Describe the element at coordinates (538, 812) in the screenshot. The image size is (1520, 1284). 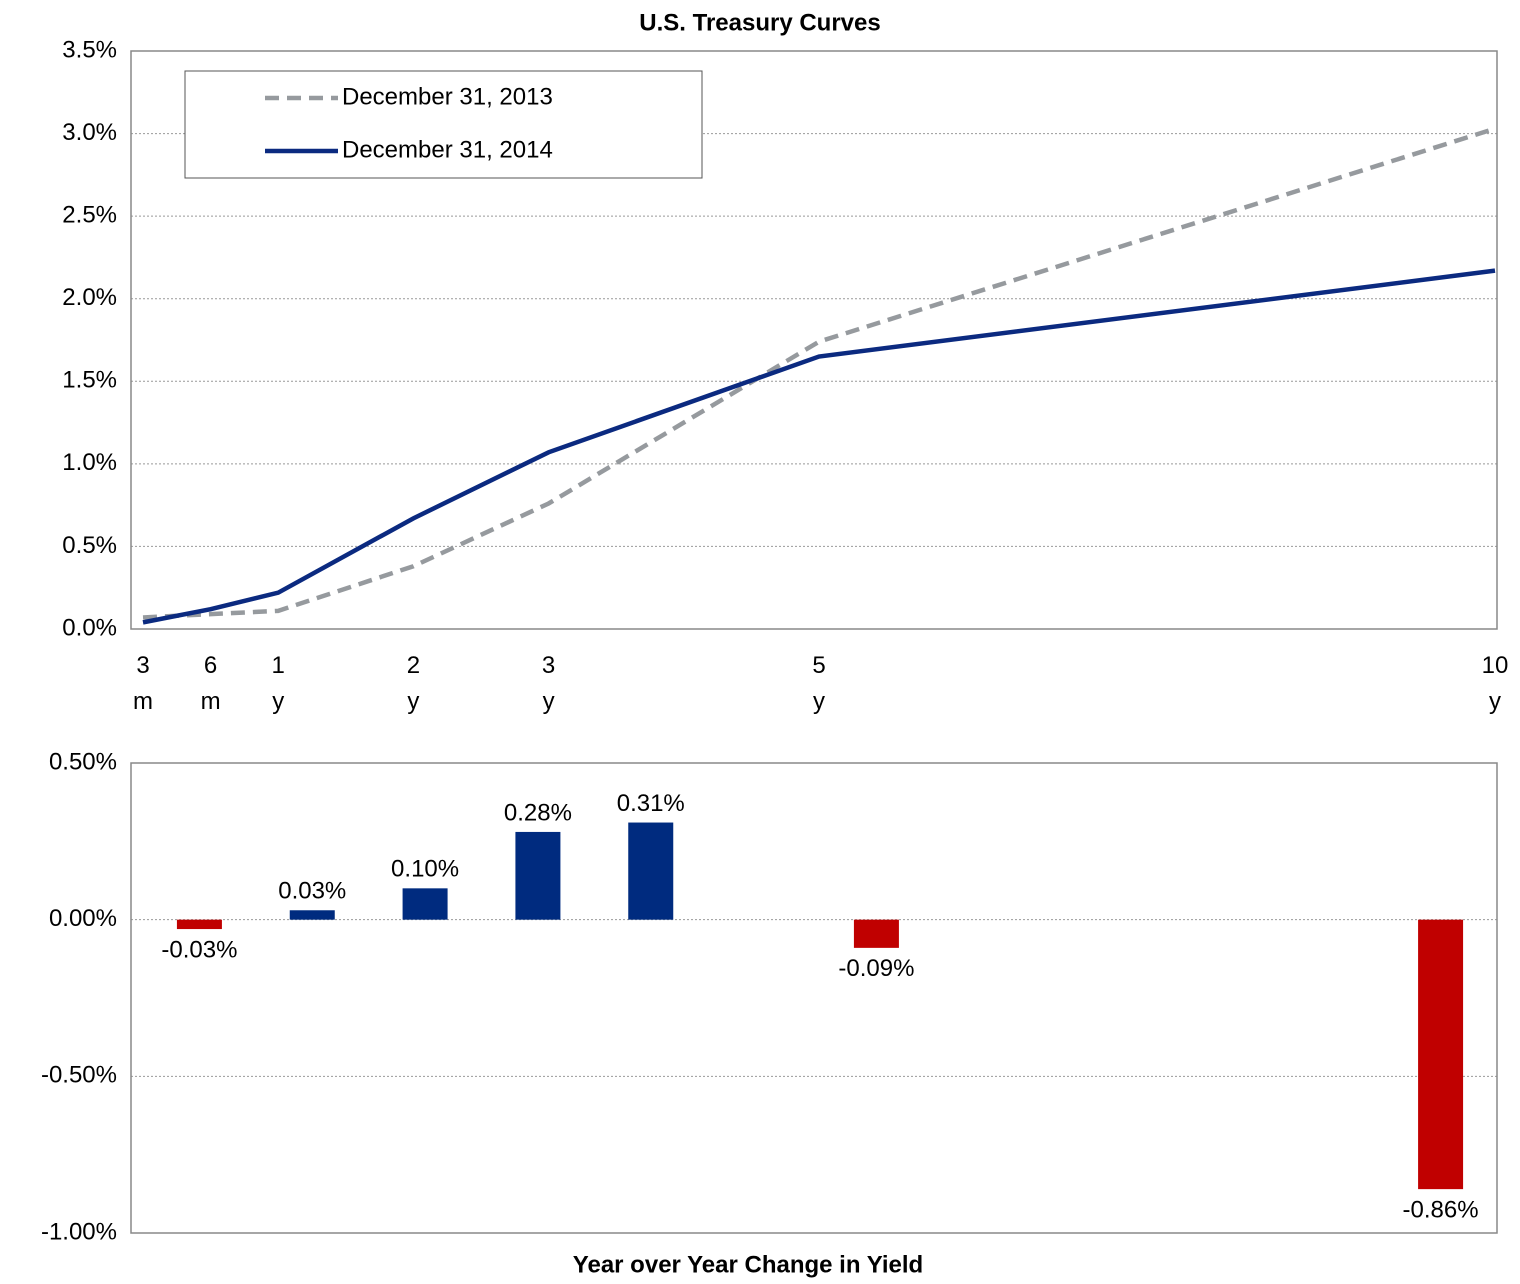
I see `value-label: 0.28%` at that location.